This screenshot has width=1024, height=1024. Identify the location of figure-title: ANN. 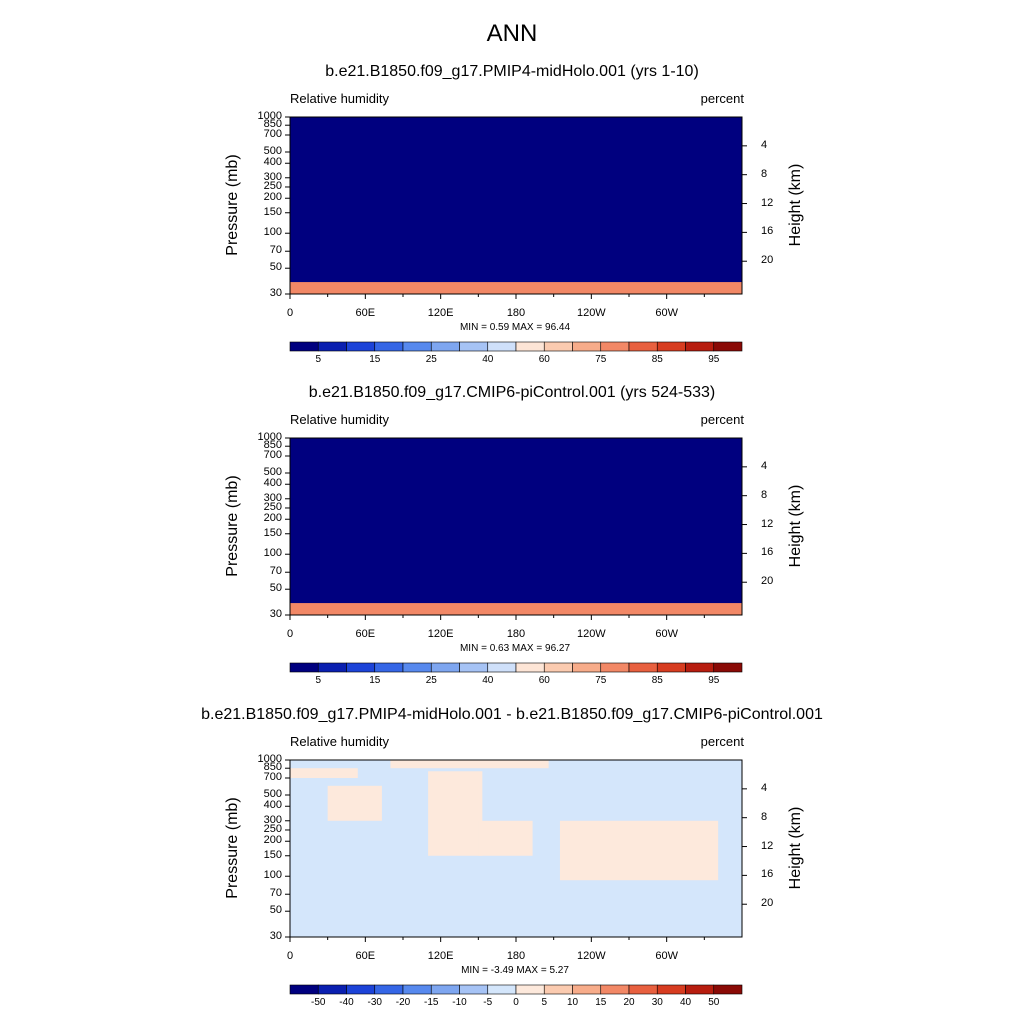
(512, 33).